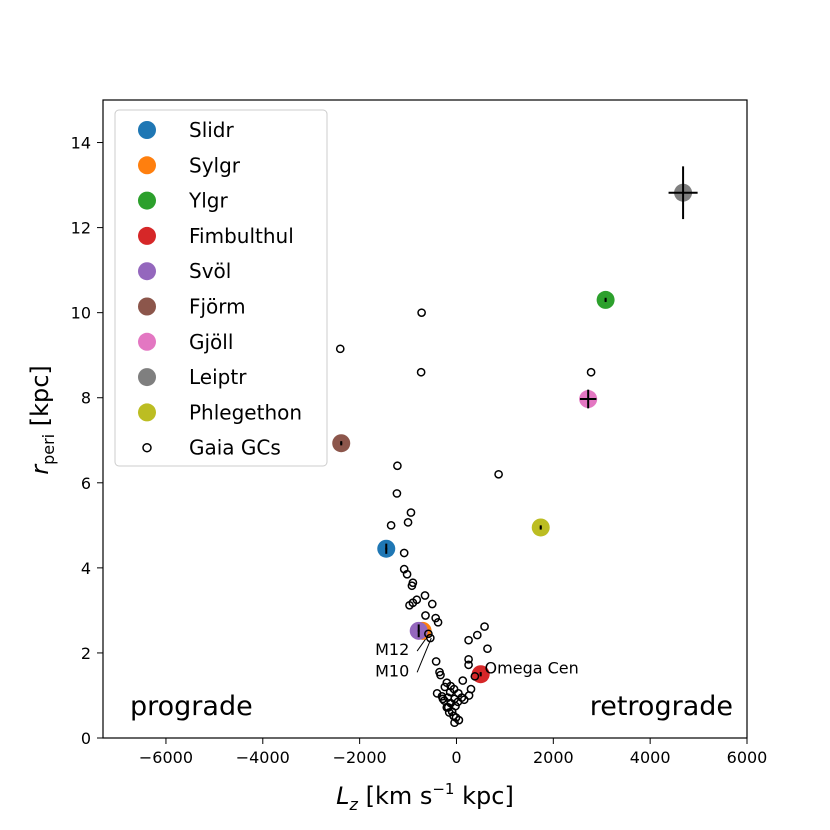 Image resolution: width=830 pixels, height=830 pixels. I want to click on legend-label: Gaia GCs, so click(235, 448).